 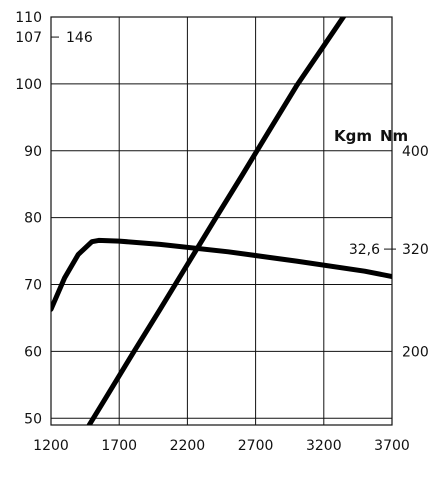 What do you see at coordinates (119, 446) in the screenshot?
I see `x-tick-label: 1700` at bounding box center [119, 446].